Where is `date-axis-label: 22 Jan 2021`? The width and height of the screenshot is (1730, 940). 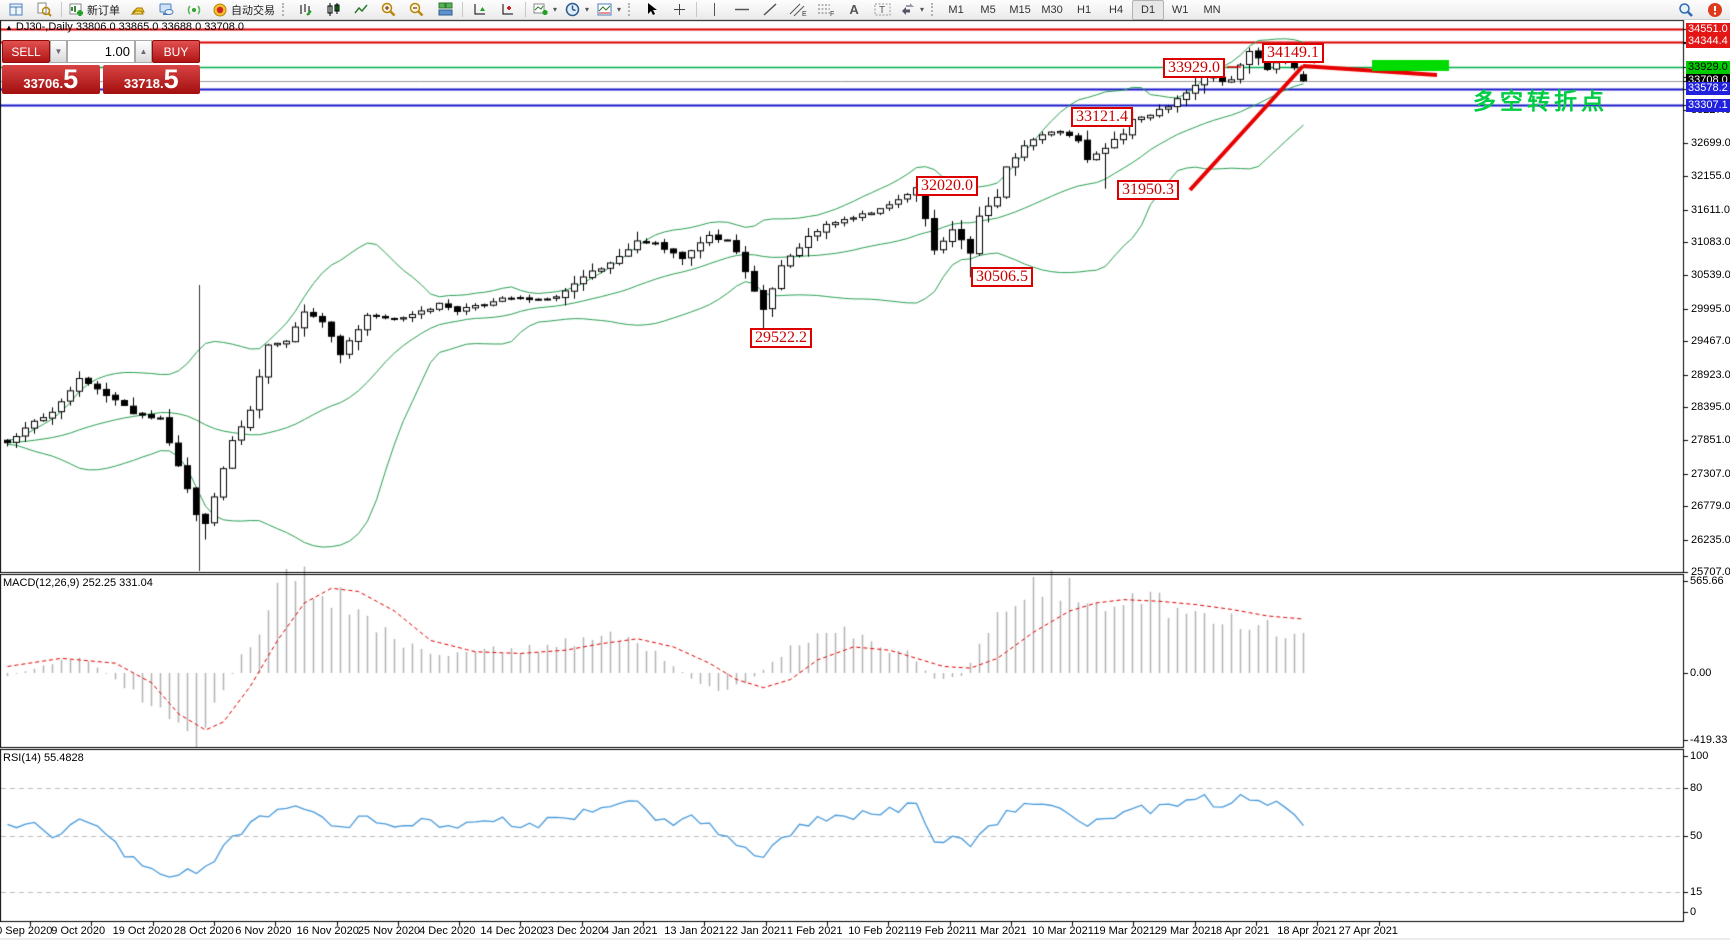 date-axis-label: 22 Jan 2021 is located at coordinates (756, 931).